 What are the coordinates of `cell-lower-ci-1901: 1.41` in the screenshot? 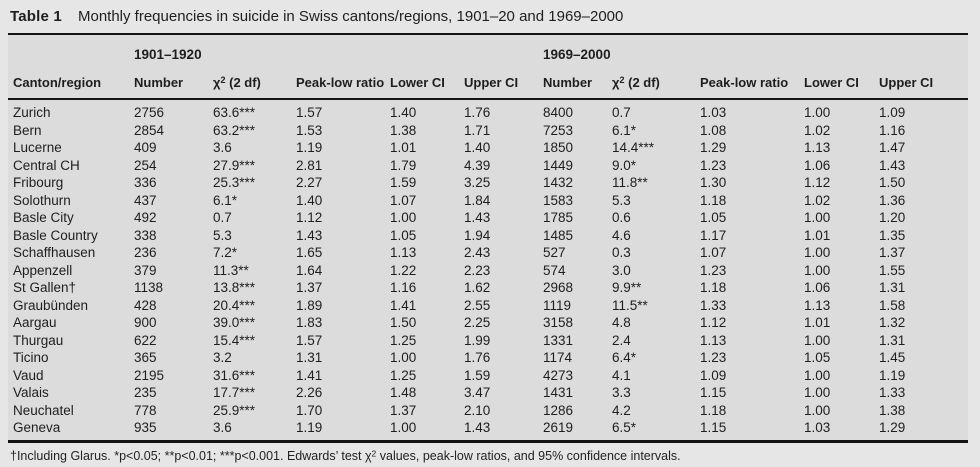 It's located at (403, 305).